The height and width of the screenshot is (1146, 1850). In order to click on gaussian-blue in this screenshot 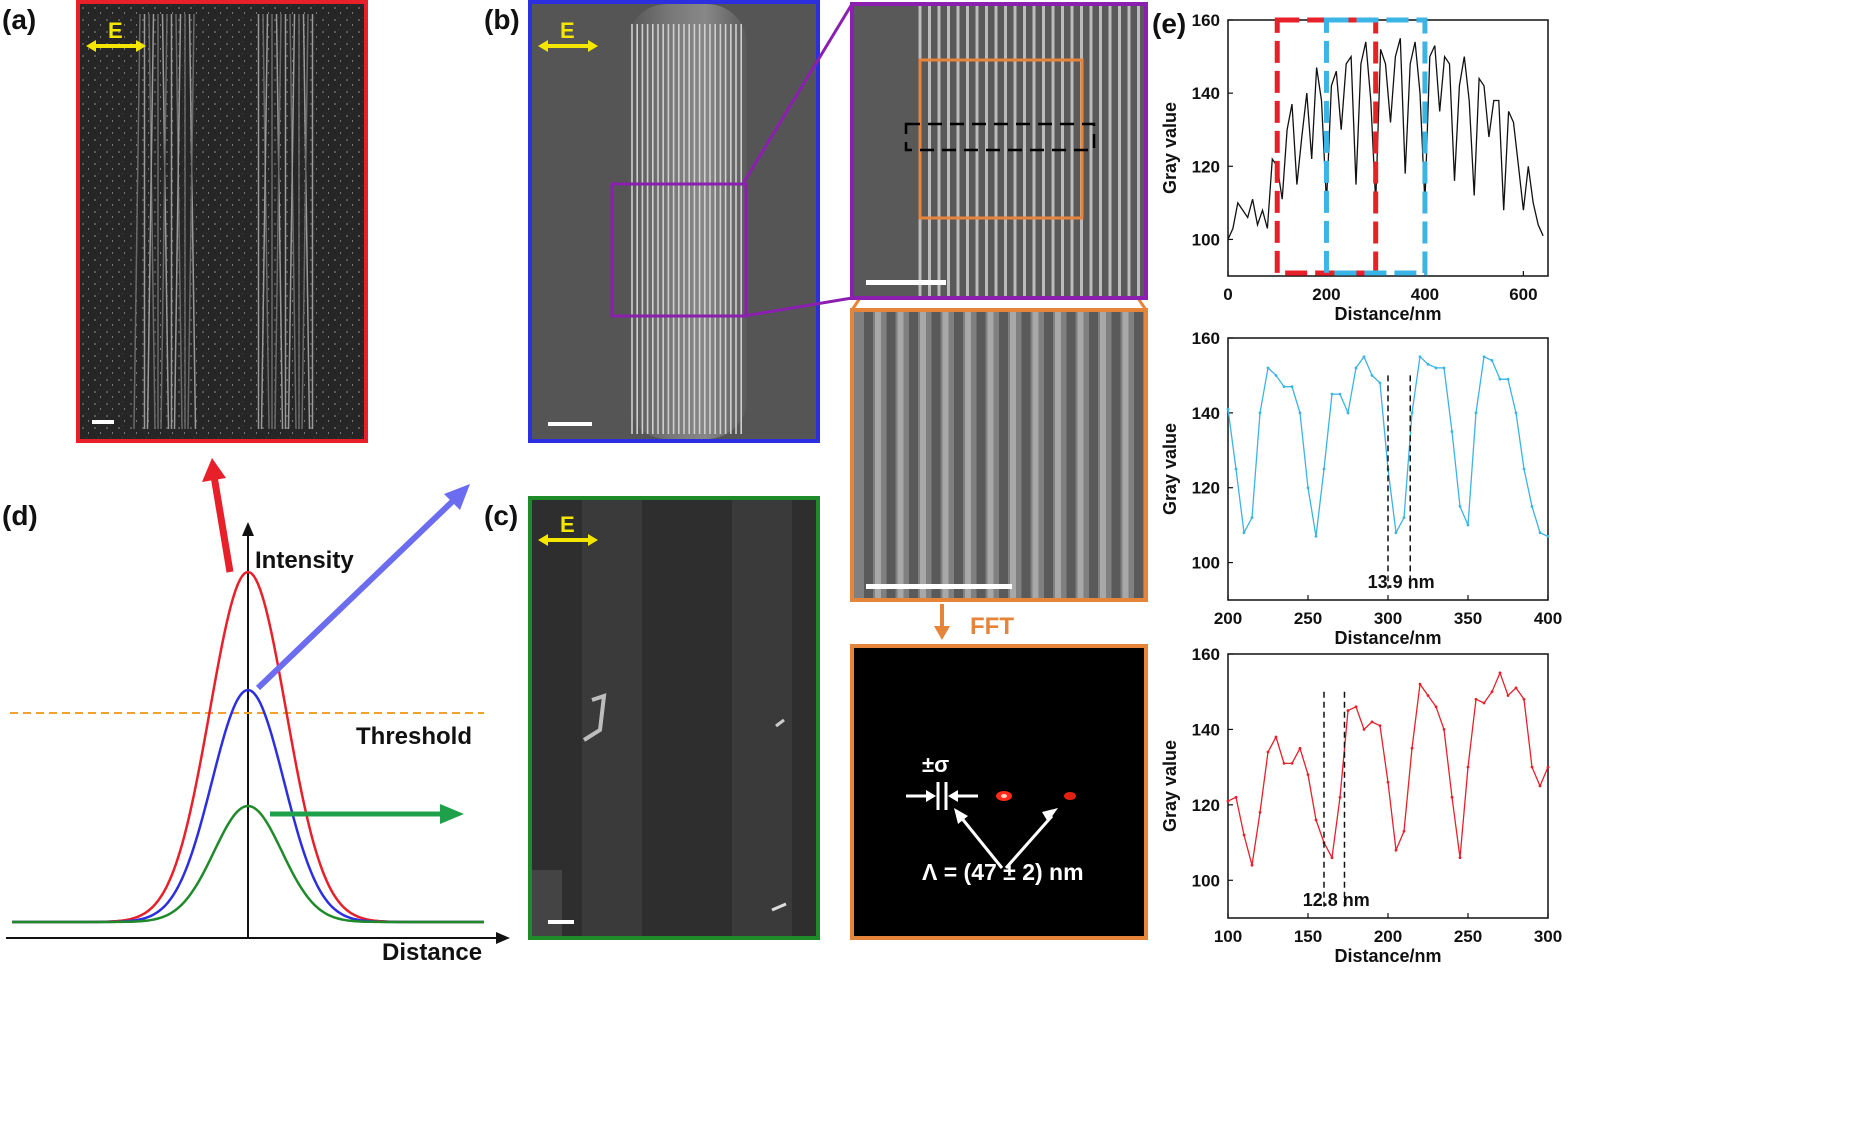, I will do `click(248, 806)`.